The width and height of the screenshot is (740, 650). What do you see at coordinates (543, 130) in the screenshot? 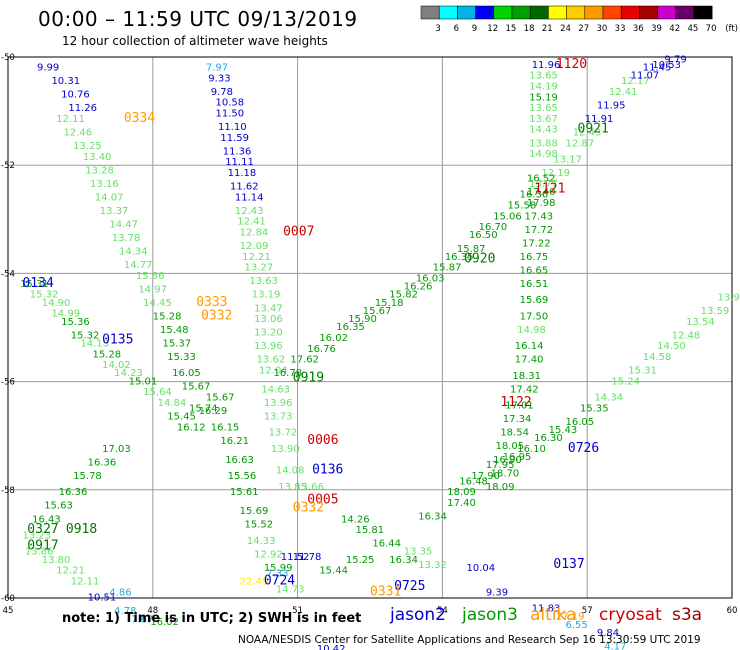
I see `wave-height-point: 14.43` at bounding box center [543, 130].